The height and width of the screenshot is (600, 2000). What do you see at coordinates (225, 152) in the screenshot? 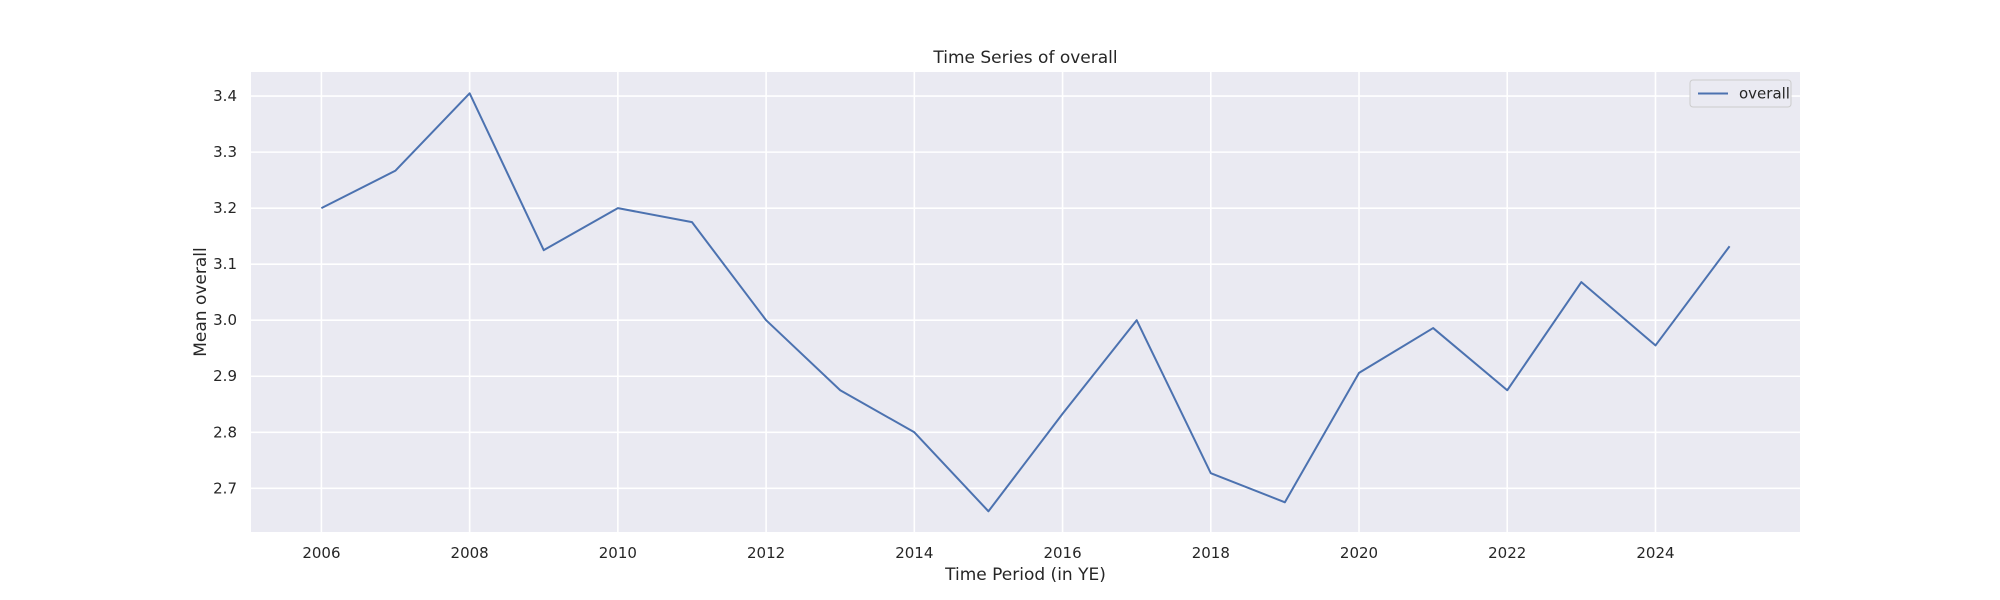
I see `y-tick-label: 3.3` at bounding box center [225, 152].